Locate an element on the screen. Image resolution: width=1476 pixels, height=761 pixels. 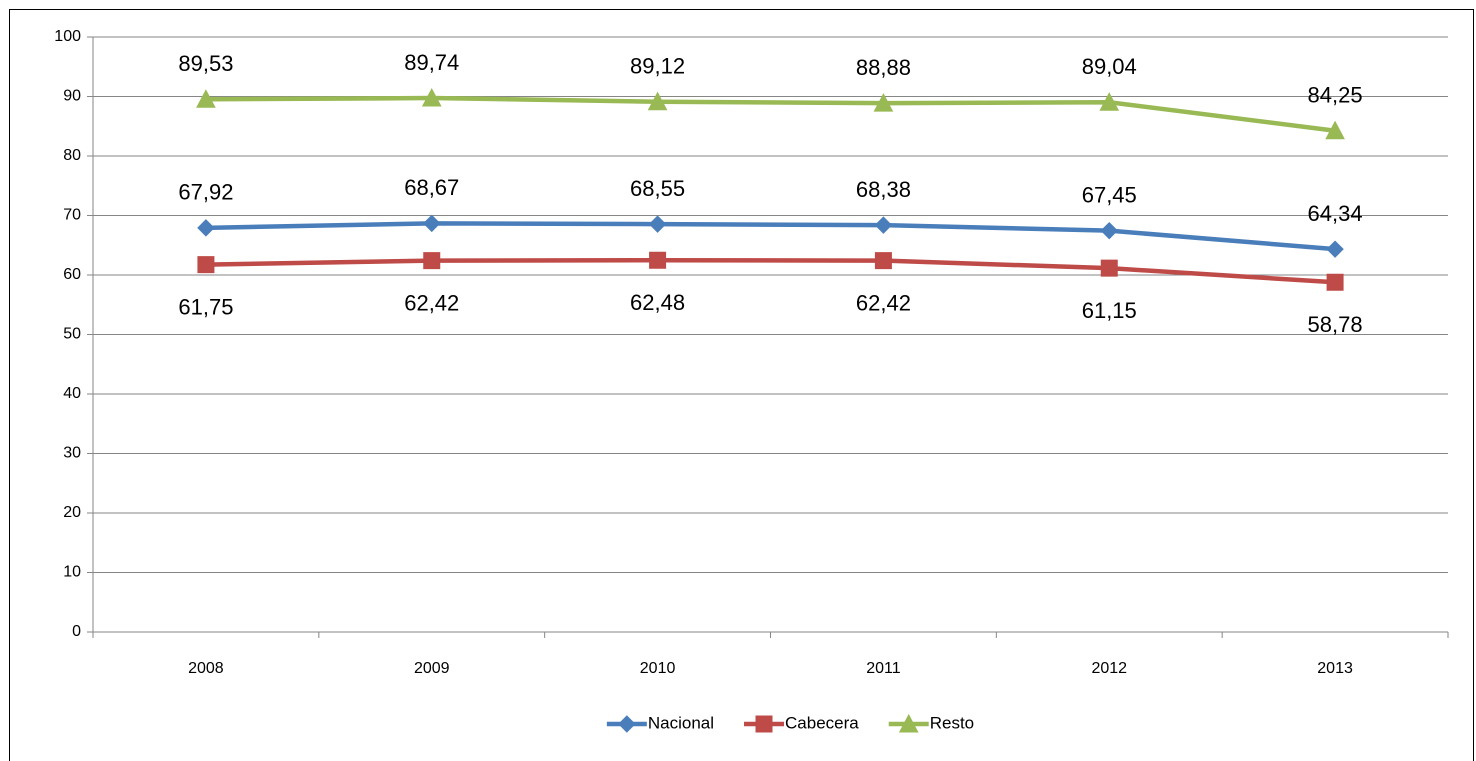
y-tick-label: 0 is located at coordinates (76, 631).